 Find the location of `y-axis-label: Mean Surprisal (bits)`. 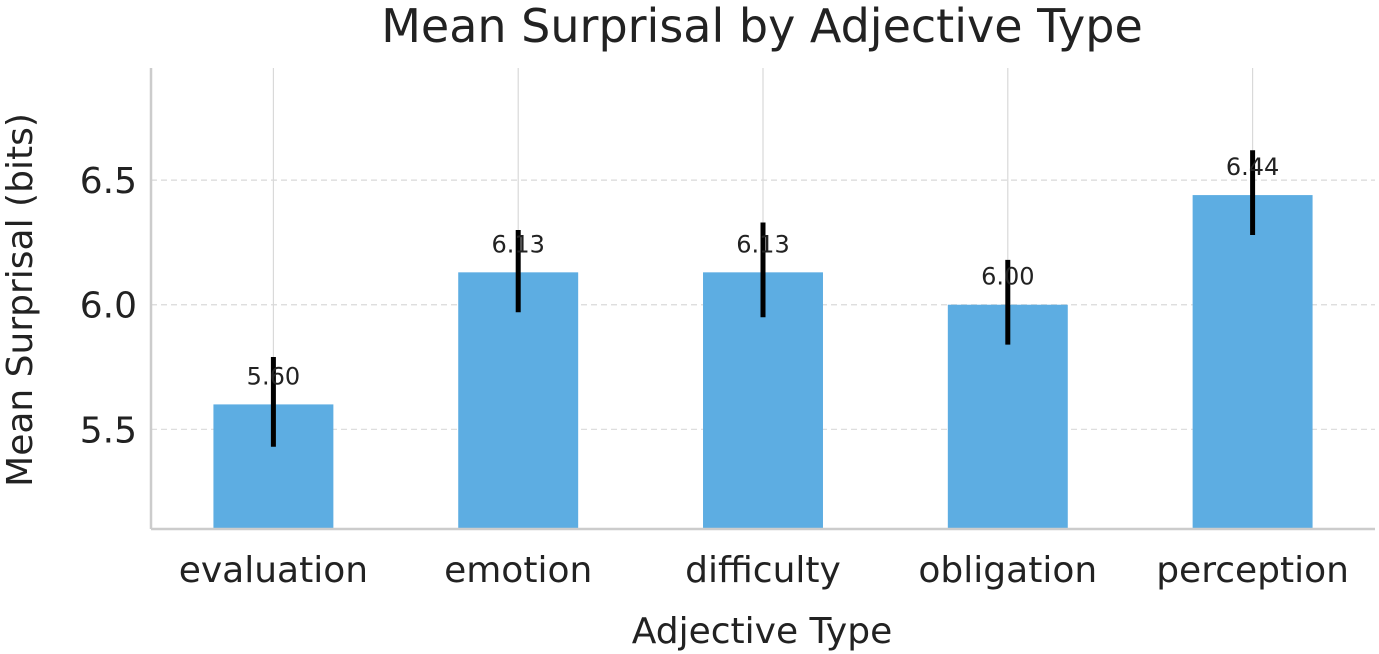

y-axis-label: Mean Surprisal (bits) is located at coordinates (20, 300).